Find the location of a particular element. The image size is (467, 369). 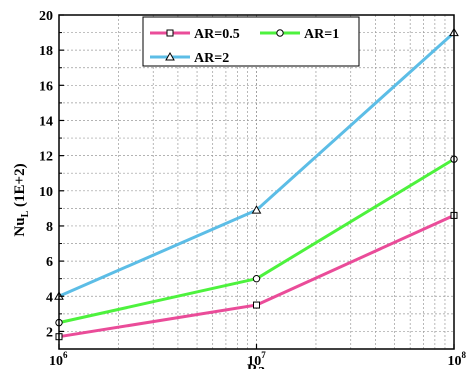

y-axis-label-sub: L is located at coordinates (25, 213).